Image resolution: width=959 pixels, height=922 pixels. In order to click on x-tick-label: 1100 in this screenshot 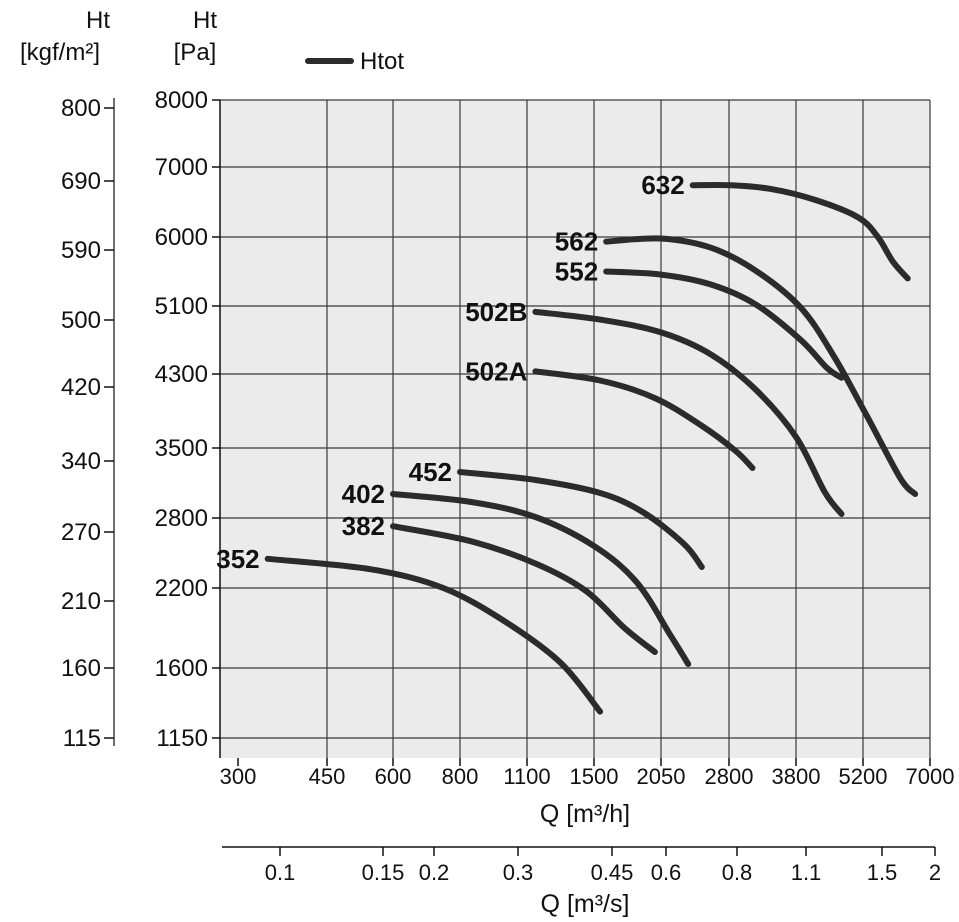, I will do `click(526, 776)`.